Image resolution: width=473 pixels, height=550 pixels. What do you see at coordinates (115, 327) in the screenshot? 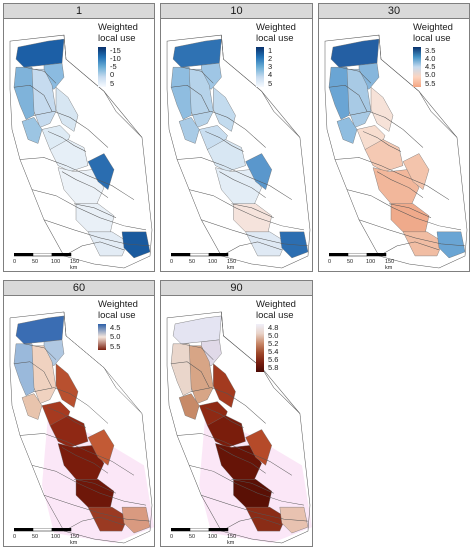
I see `legend-tick-label: 4.5` at bounding box center [115, 327].